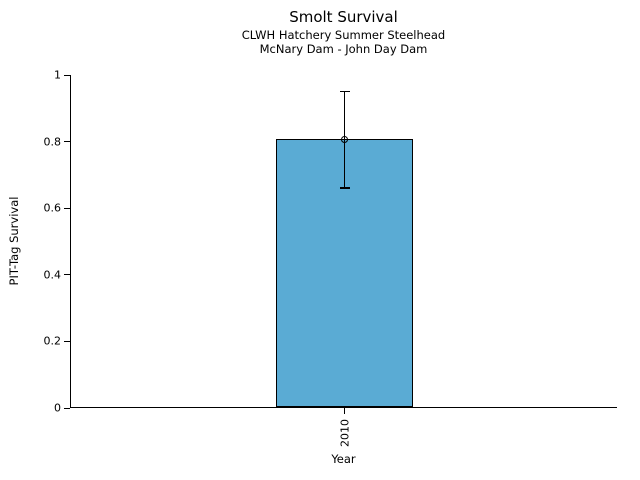 This screenshot has width=640, height=480. I want to click on error-bar-cap-bottom, so click(344, 188).